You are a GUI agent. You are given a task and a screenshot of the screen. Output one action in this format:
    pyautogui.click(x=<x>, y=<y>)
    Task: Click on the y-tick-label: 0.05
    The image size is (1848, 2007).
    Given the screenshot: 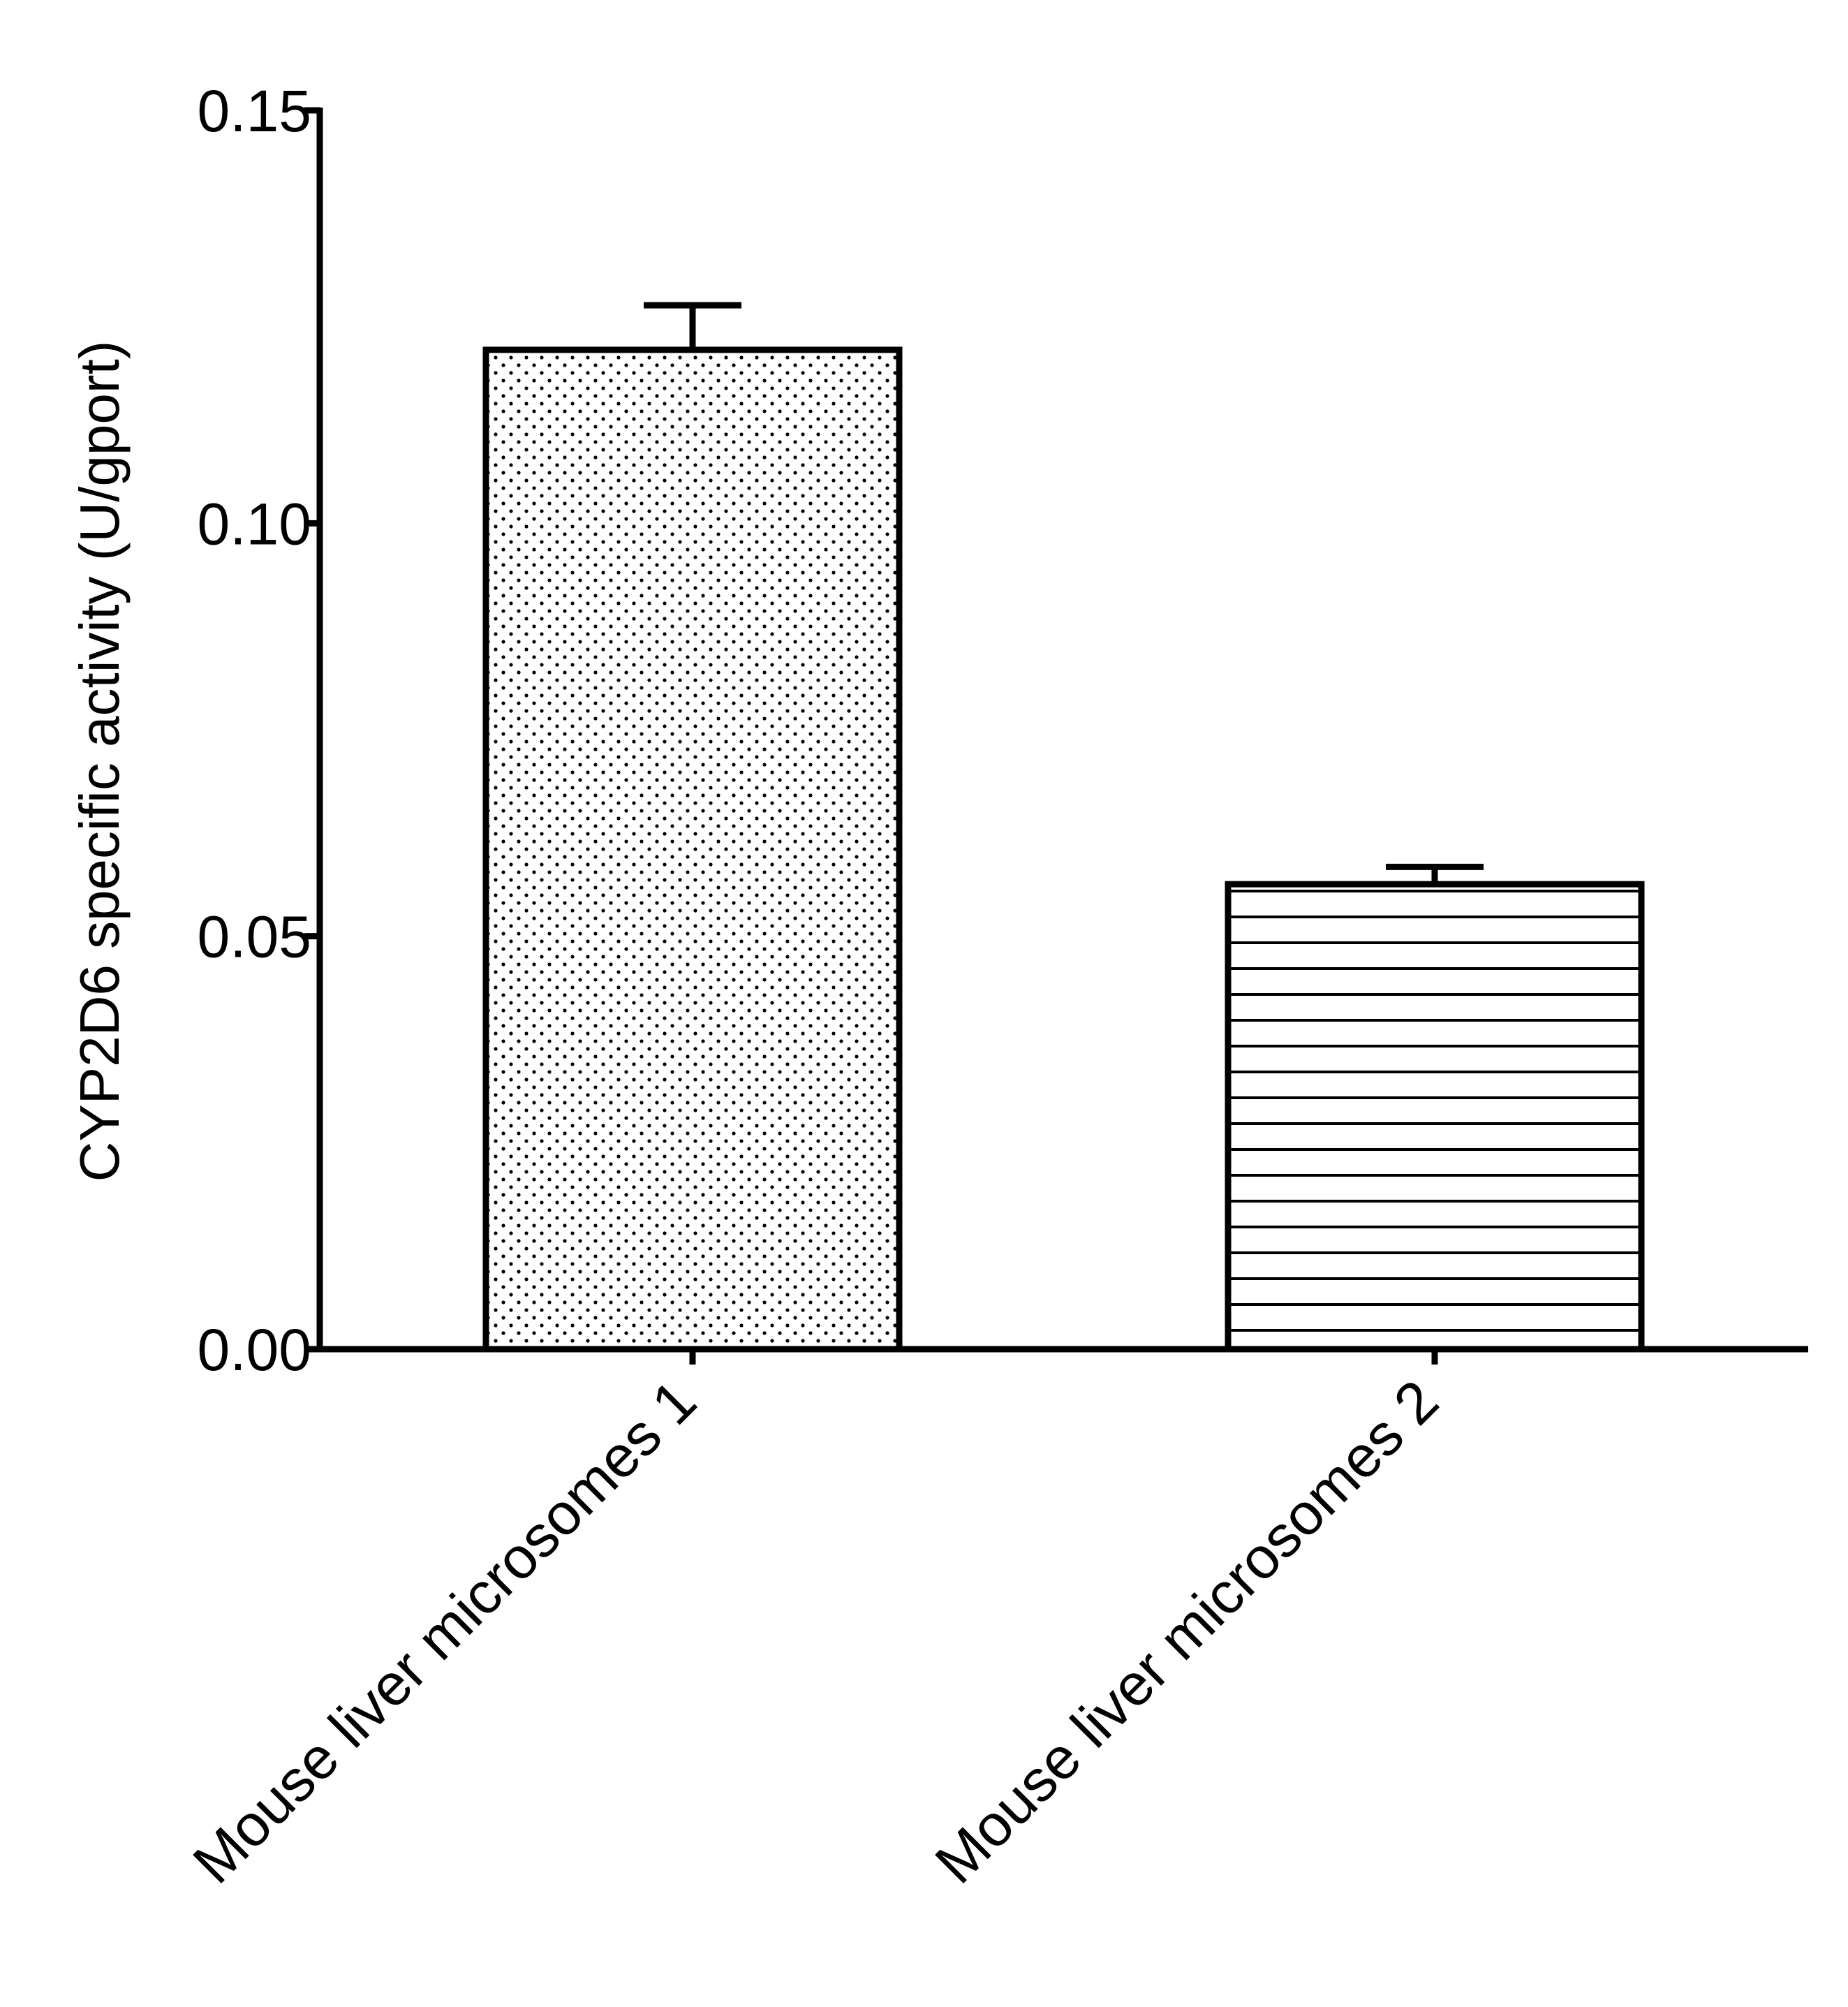 What is the action you would take?
    pyautogui.click(x=255, y=937)
    